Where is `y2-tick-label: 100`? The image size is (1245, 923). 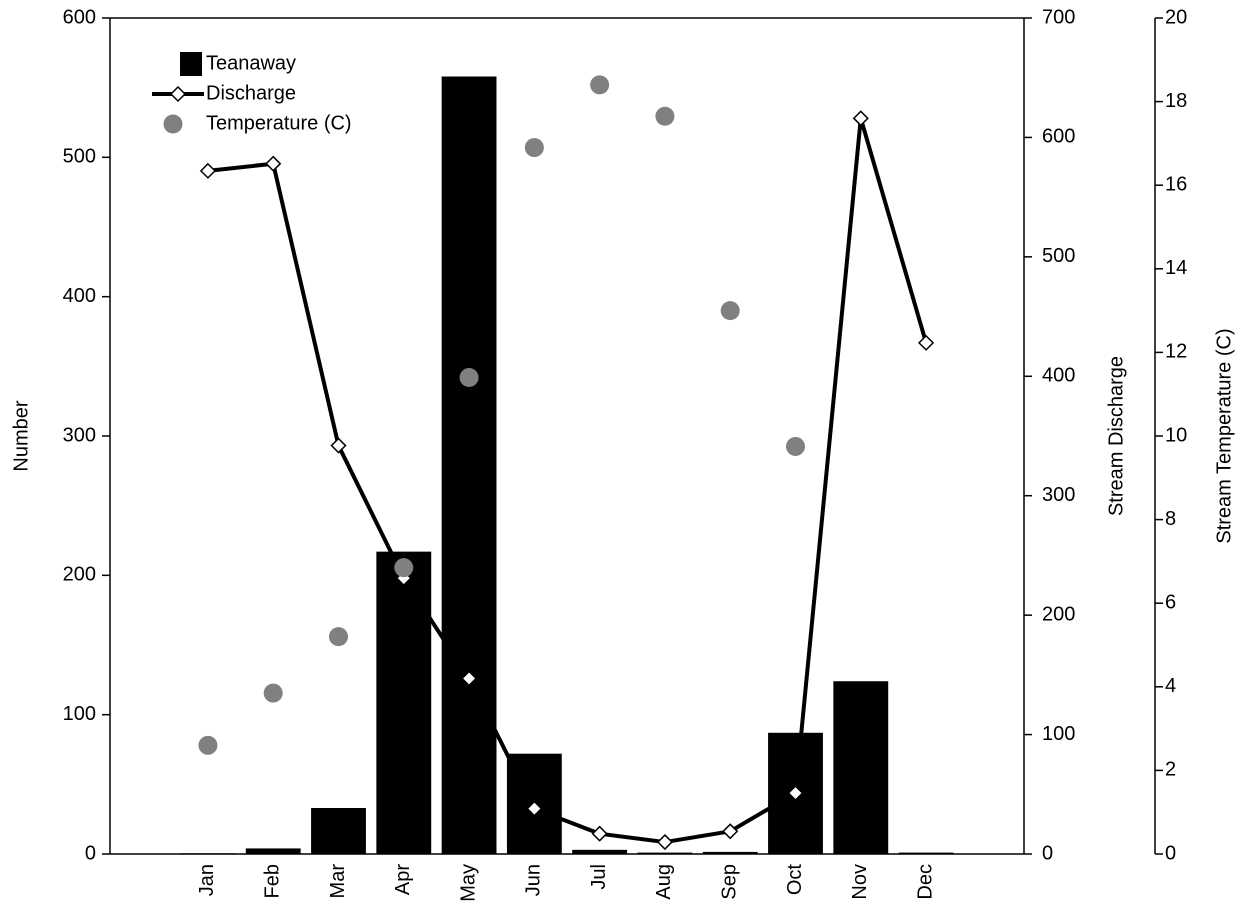
y2-tick-label: 100 is located at coordinates (1058, 734).